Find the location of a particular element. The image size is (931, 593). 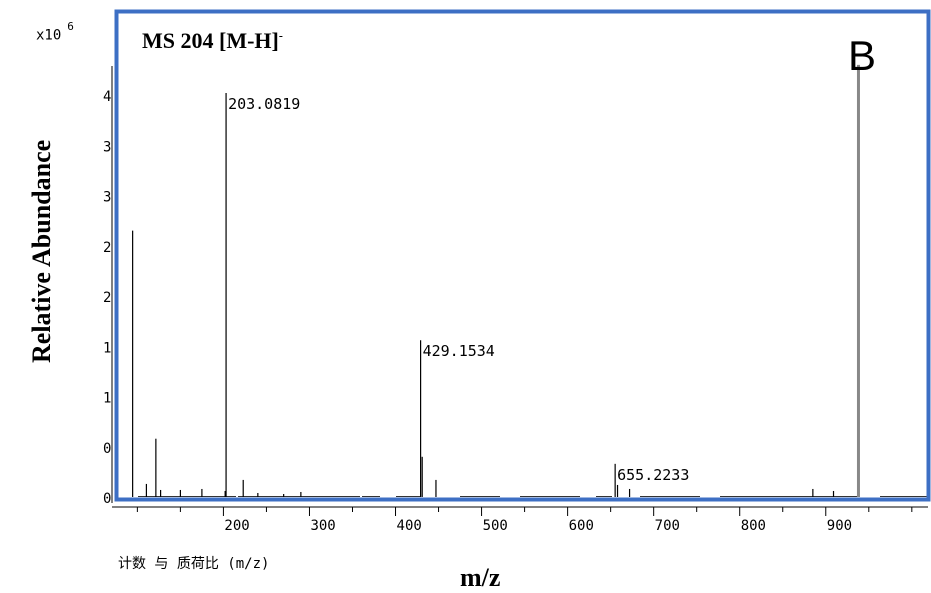

x-tick-label: 700 is located at coordinates (667, 526).